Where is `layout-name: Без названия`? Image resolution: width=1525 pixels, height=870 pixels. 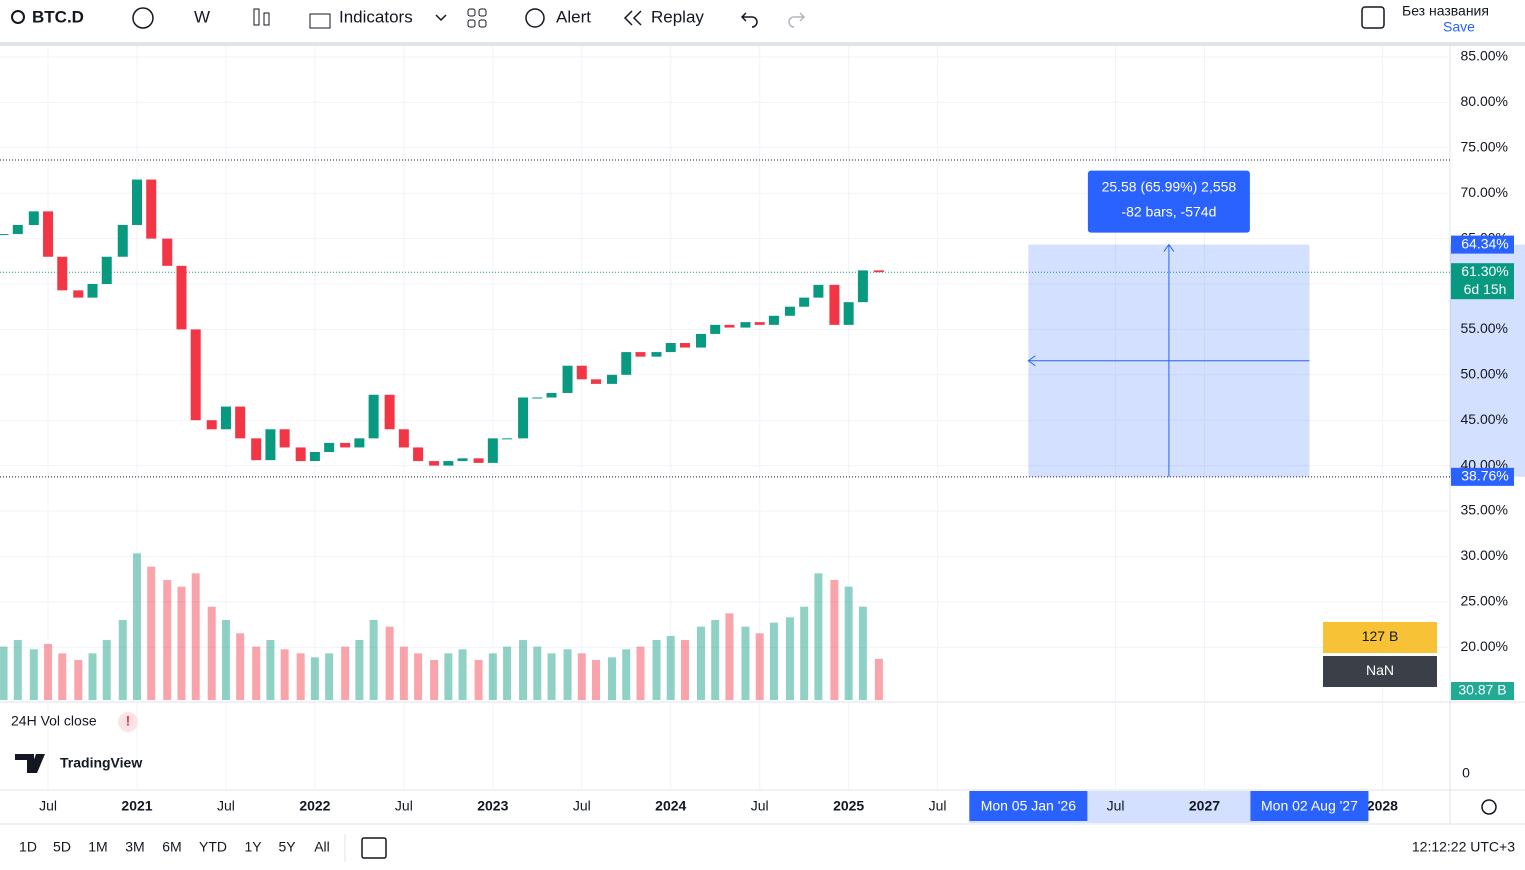 layout-name: Без названия is located at coordinates (1445, 11).